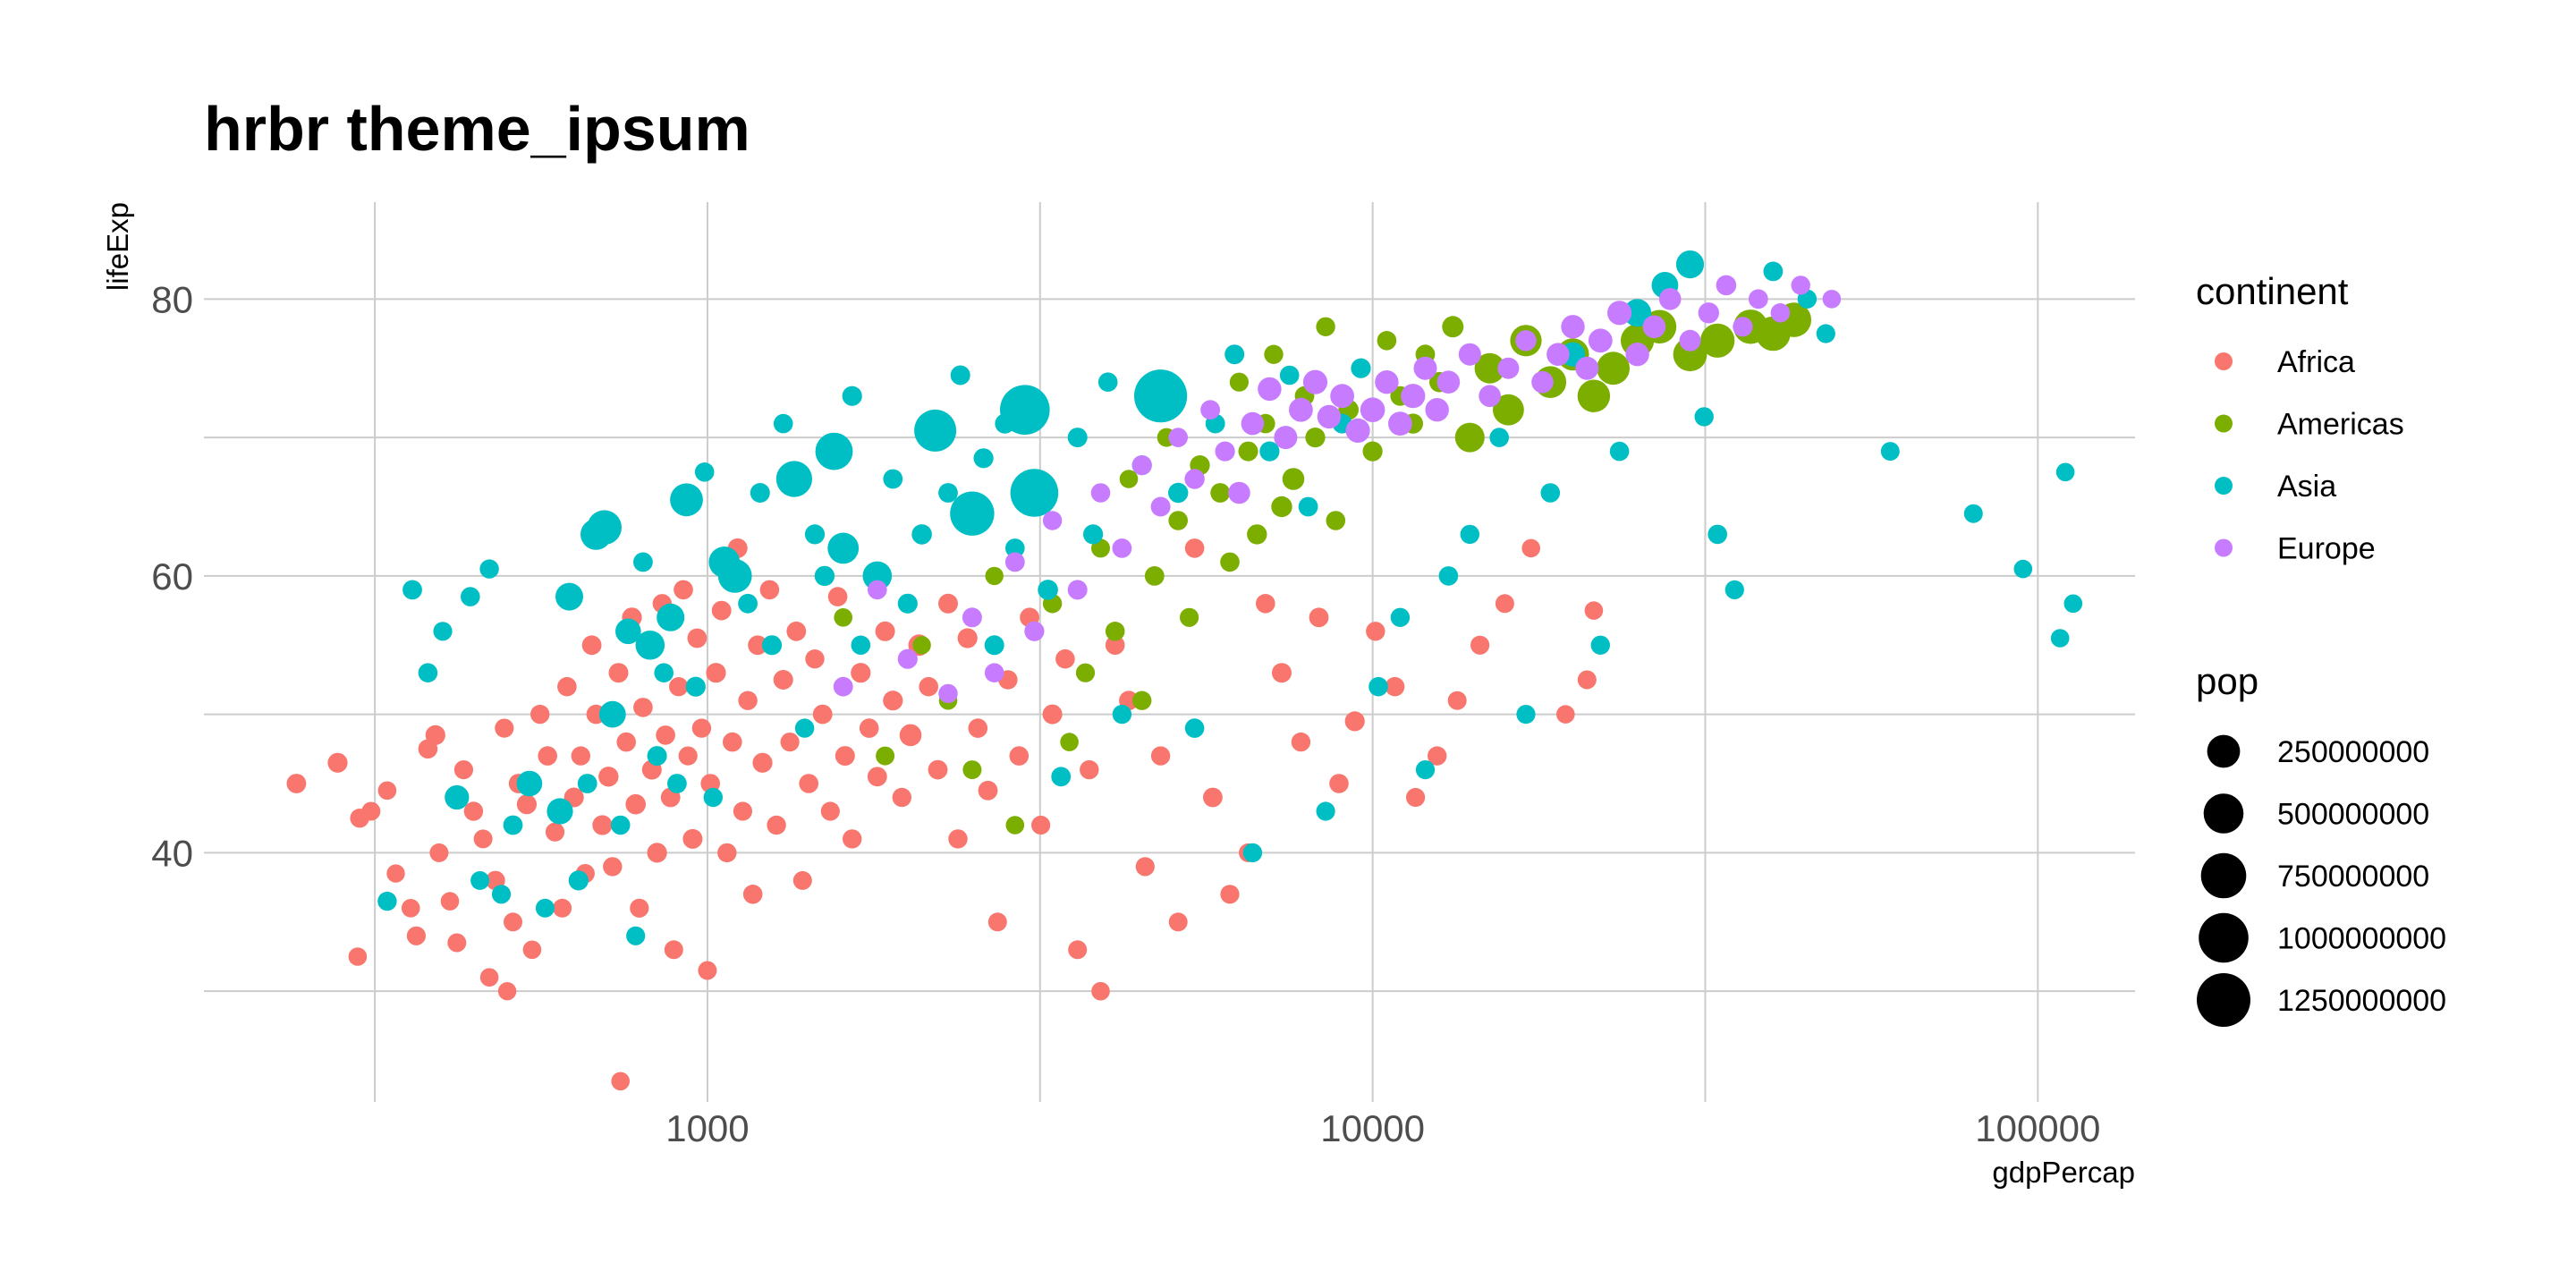 The height and width of the screenshot is (1288, 2576). Describe the element at coordinates (707, 1128) in the screenshot. I see `x-tick-label: 1000` at that location.